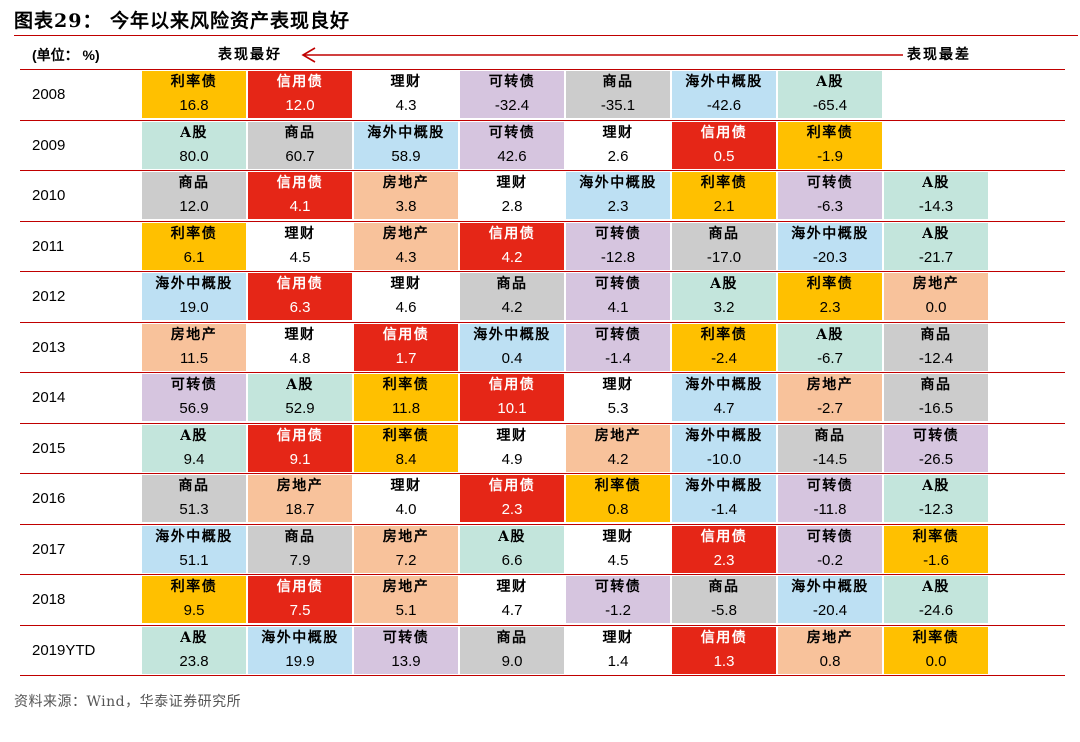  What do you see at coordinates (194, 257) in the screenshot?
I see `asset-return-value: 6.1` at bounding box center [194, 257].